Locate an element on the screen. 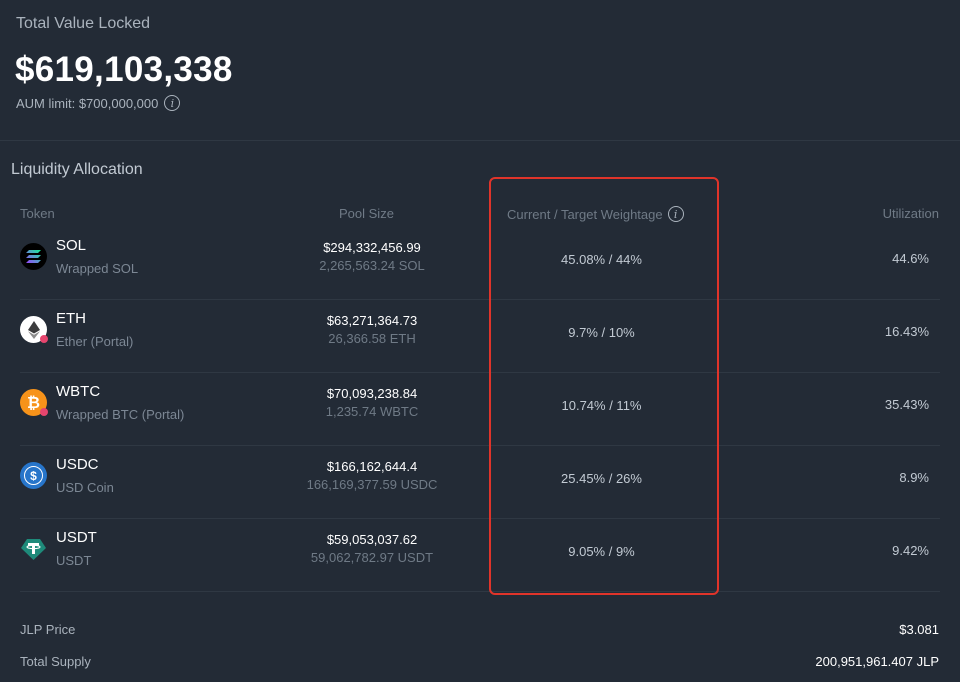 The image size is (960, 682). utilization: 8.9% is located at coordinates (914, 477).